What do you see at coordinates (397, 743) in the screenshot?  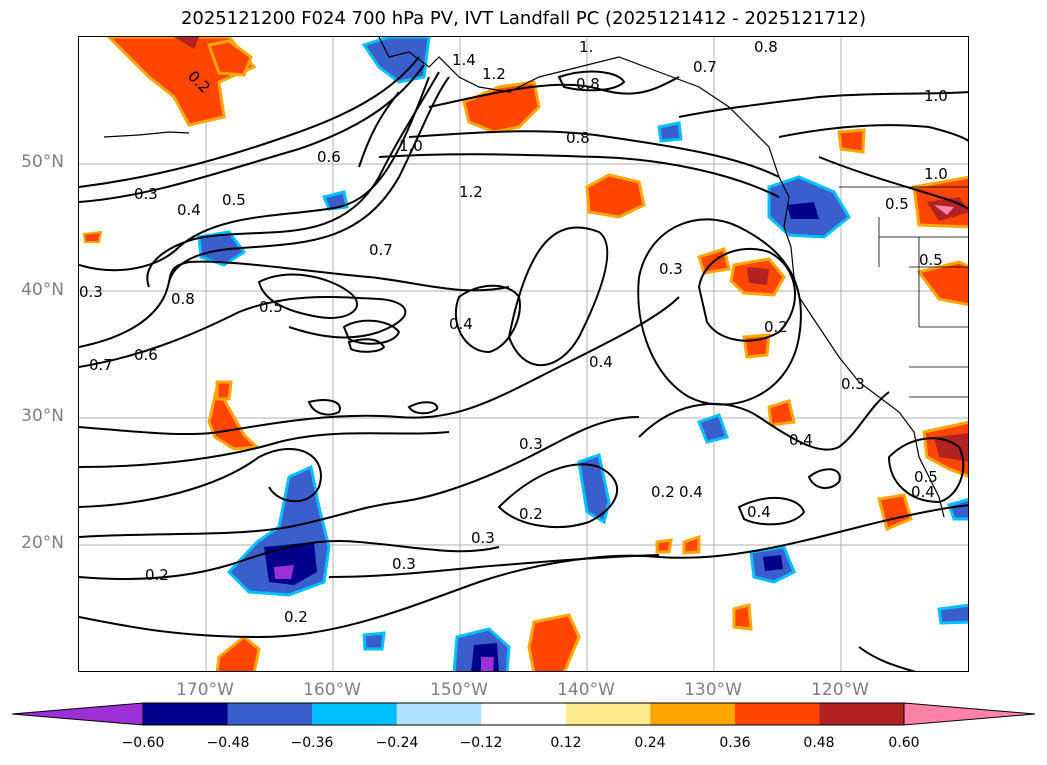 I see `colorbar-tick-label: −0.24` at bounding box center [397, 743].